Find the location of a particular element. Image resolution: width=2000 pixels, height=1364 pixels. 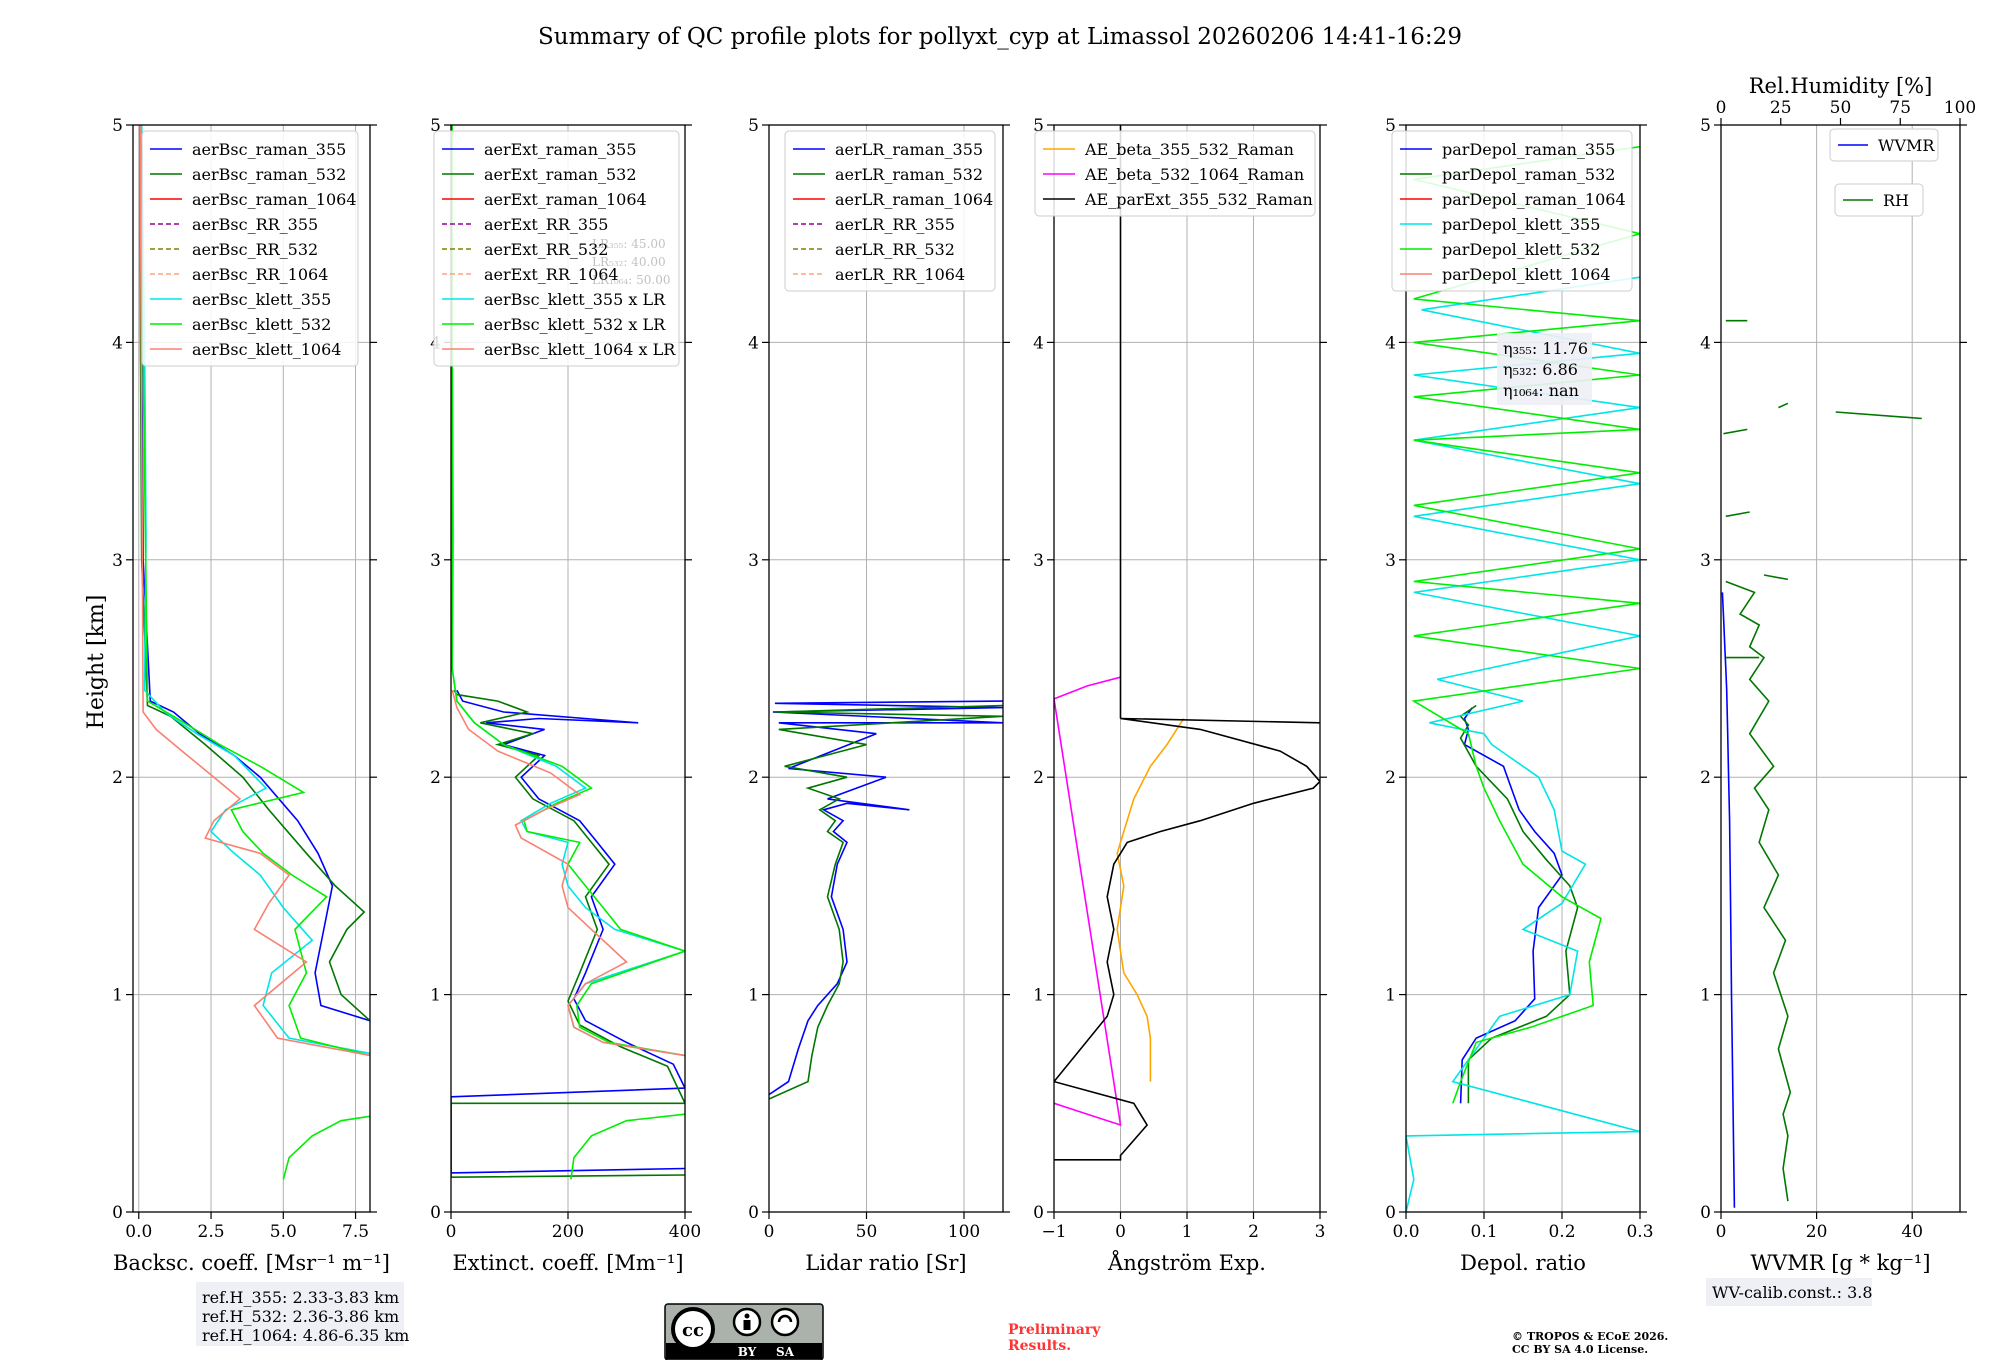

legend-label: aerLR_RR_532 is located at coordinates (895, 249).